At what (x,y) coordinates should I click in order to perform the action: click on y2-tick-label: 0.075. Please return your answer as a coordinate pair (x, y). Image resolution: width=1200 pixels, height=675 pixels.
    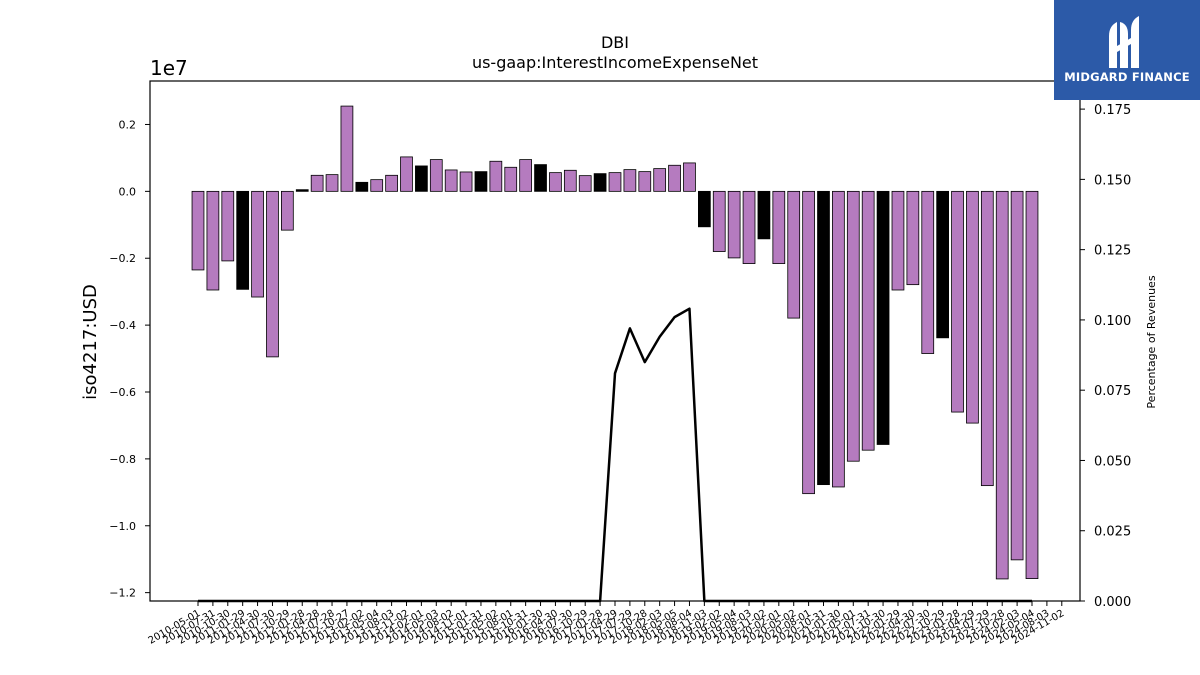
    Looking at the image, I should click on (1112, 391).